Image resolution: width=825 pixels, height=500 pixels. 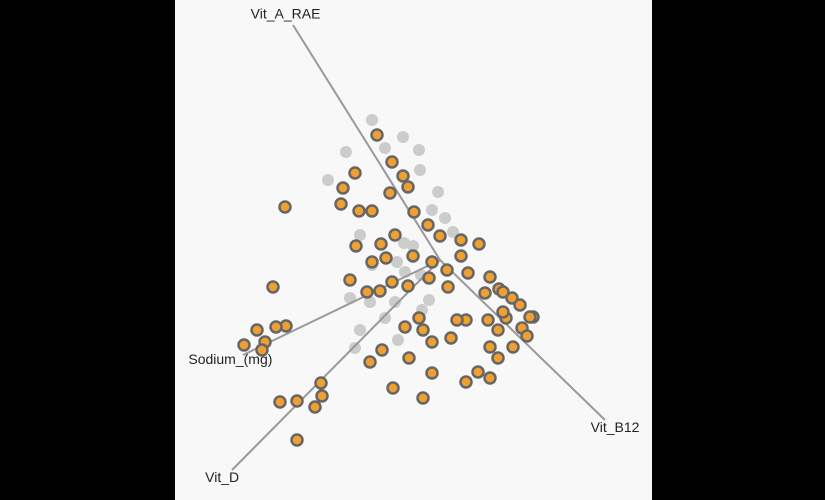 What do you see at coordinates (286, 14) in the screenshot?
I see `axis-label: Vit_A_RAE` at bounding box center [286, 14].